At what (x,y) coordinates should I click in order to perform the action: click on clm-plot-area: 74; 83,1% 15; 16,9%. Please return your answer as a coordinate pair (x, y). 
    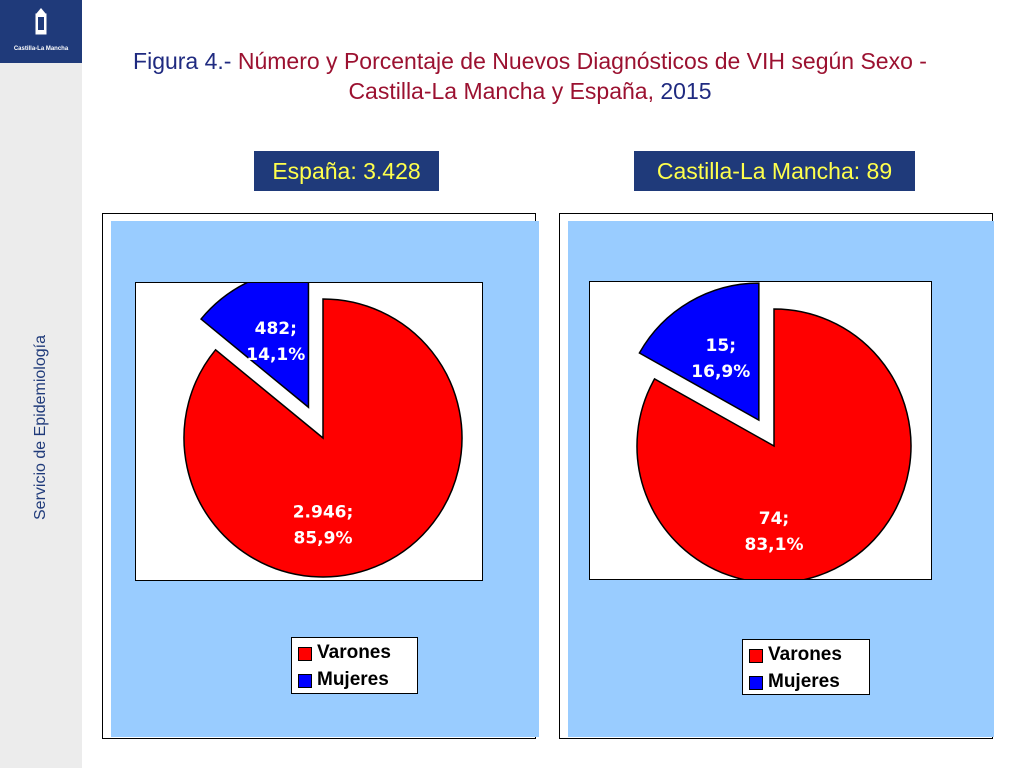
    Looking at the image, I should click on (760, 432).